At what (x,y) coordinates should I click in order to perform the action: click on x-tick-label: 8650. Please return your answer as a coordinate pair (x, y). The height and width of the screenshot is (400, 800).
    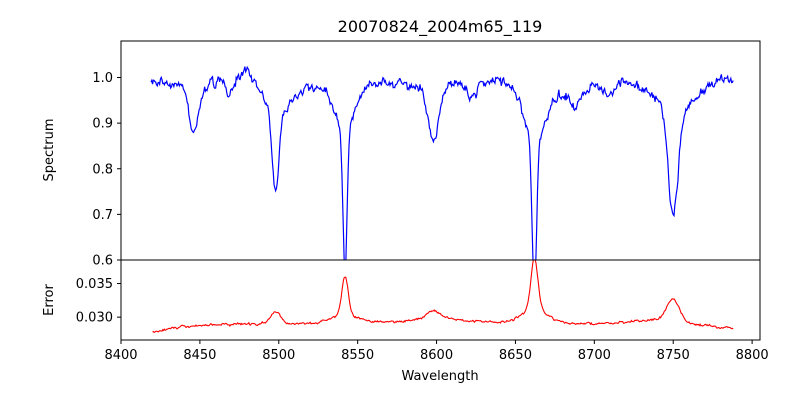
    Looking at the image, I should click on (515, 355).